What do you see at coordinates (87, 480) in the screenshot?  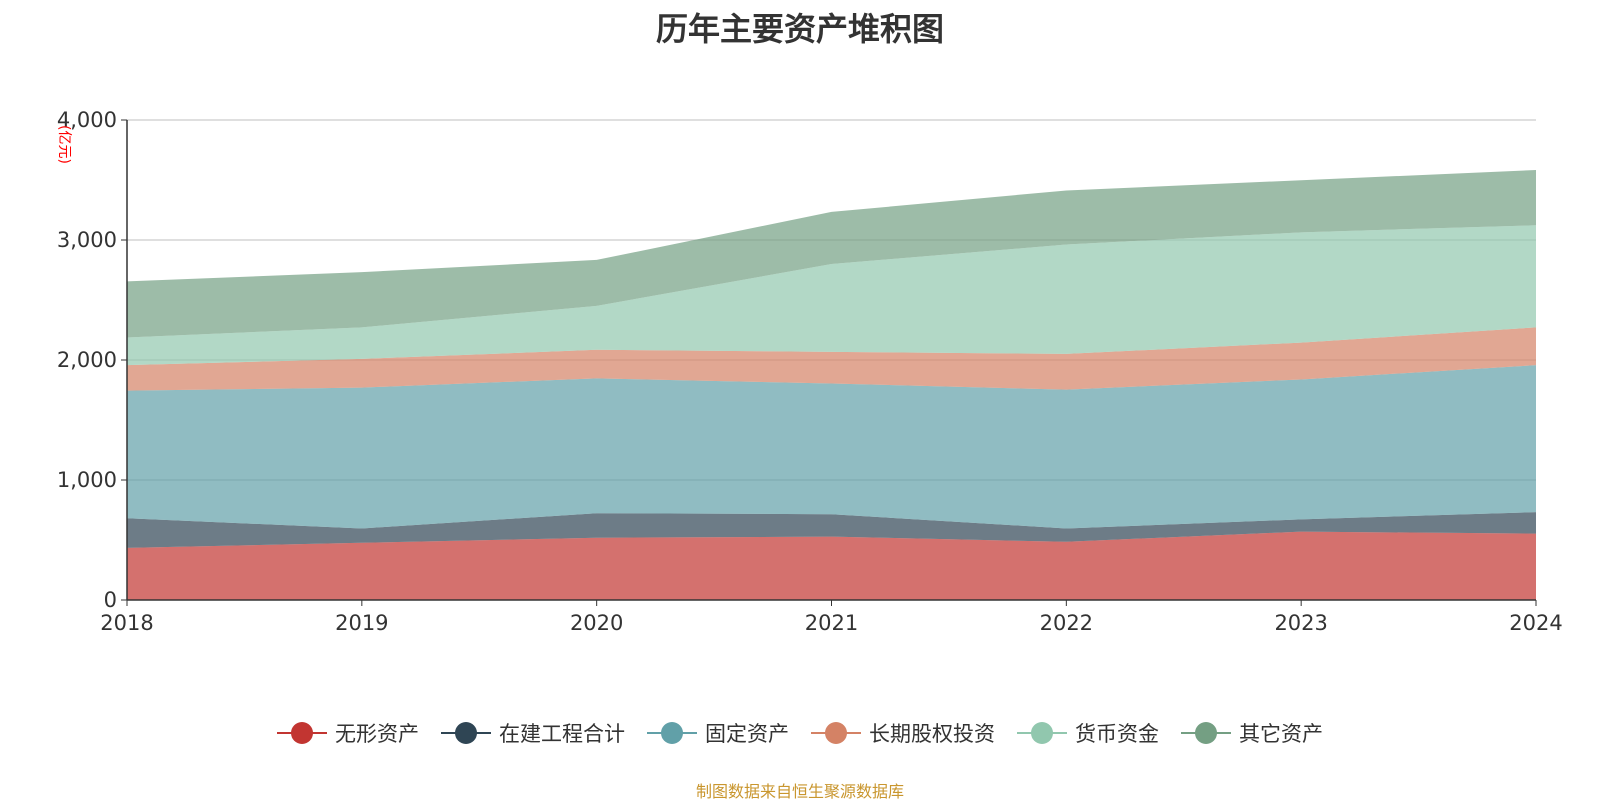 I see `y-tick-label: 1,000` at bounding box center [87, 480].